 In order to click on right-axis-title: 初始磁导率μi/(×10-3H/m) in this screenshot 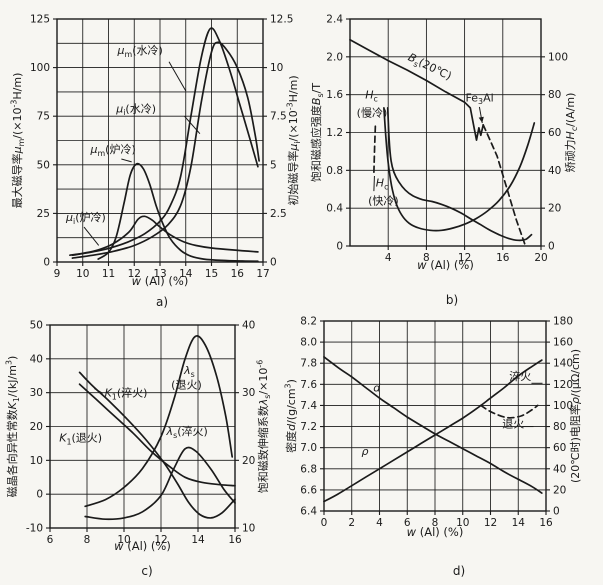, I will do `click(294, 140)`.